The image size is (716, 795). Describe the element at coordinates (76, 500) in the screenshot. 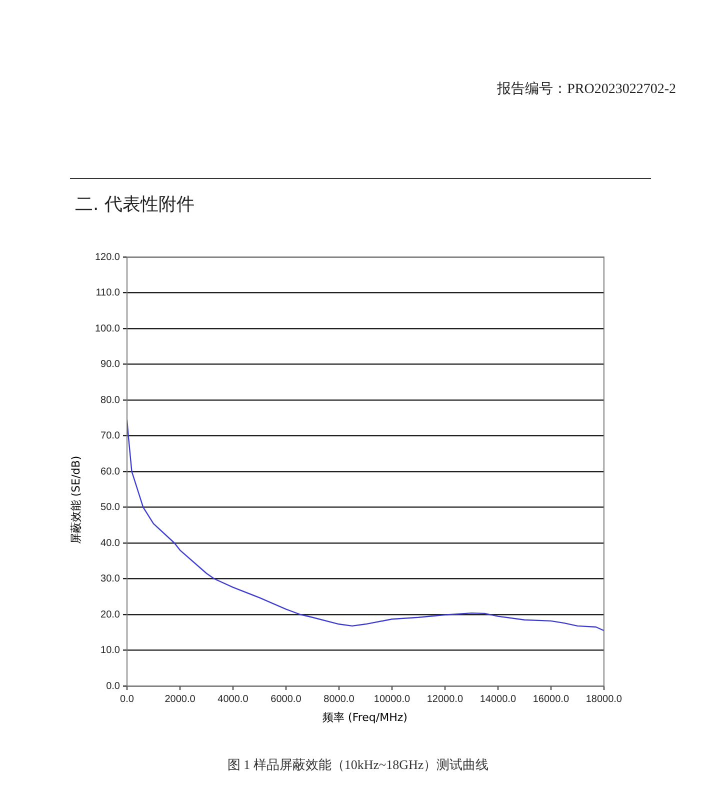

I see `y-axis-title: 屏蔽效能 (SE/dB)` at that location.